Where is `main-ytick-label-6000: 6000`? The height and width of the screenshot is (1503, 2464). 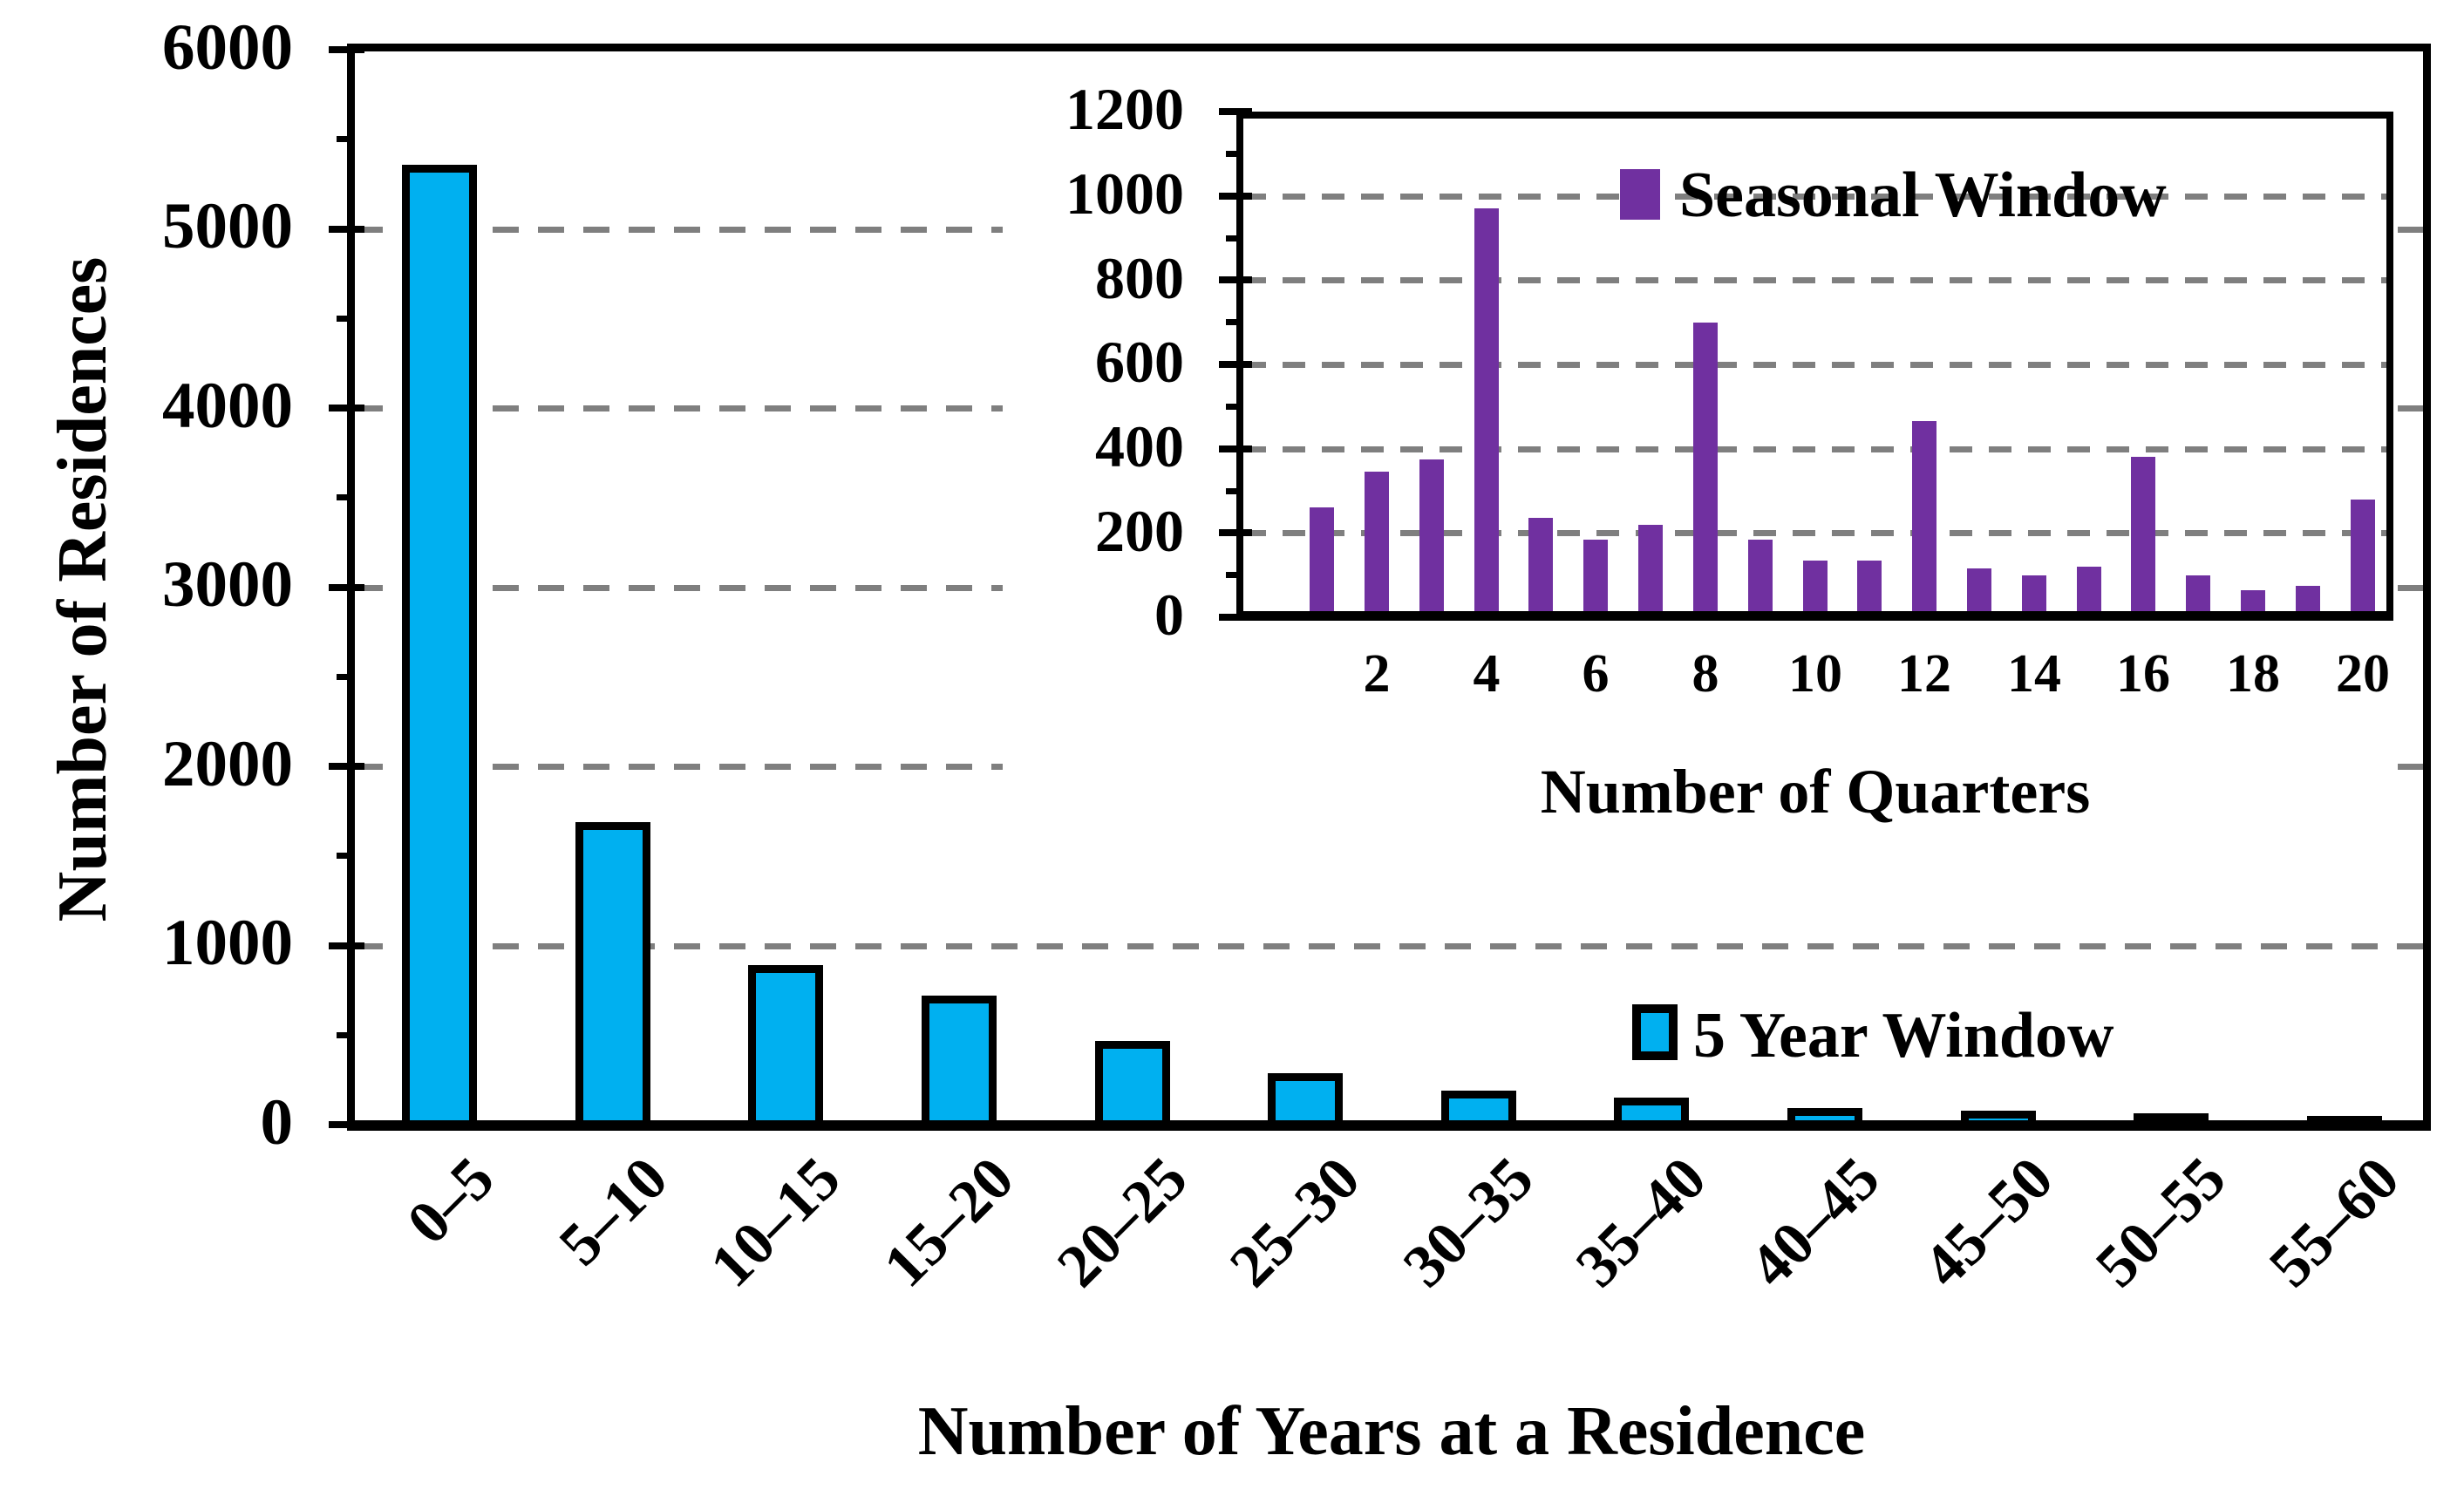
main-ytick-label-6000: 6000 is located at coordinates (228, 48).